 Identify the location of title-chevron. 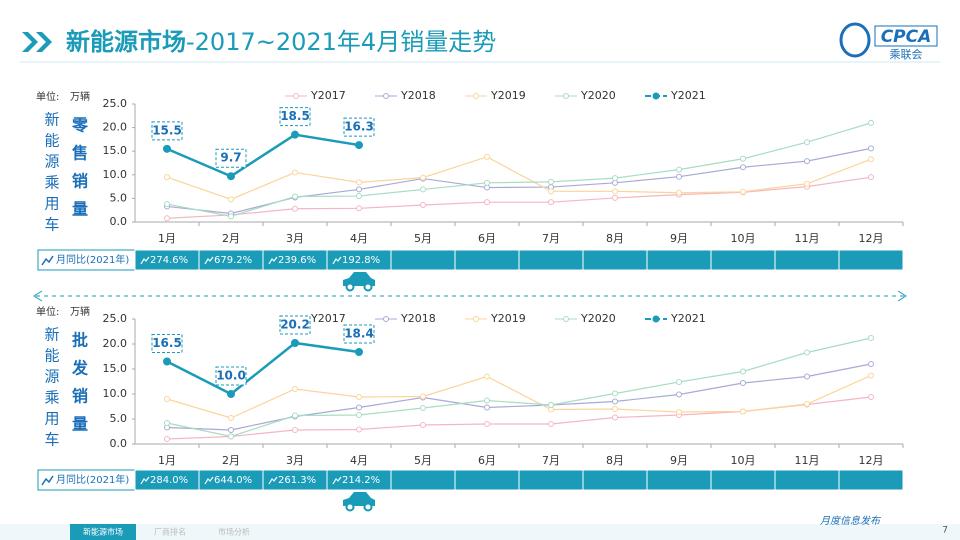
(37, 42).